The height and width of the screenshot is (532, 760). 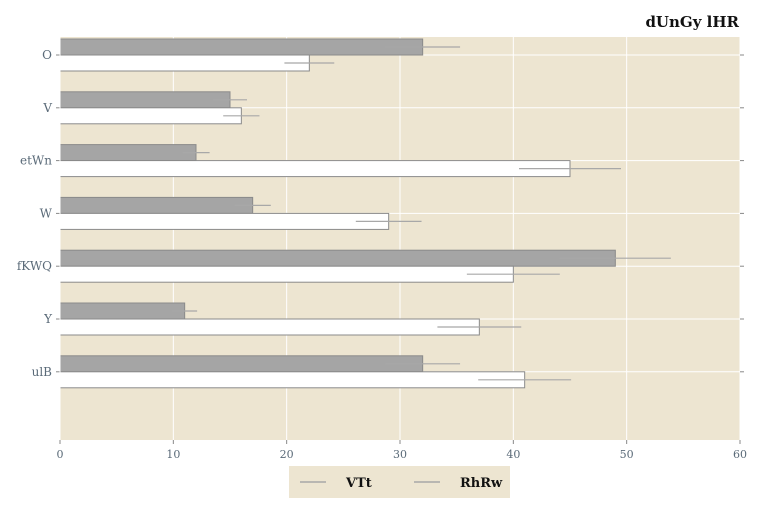 What do you see at coordinates (337, 258) in the screenshot?
I see `bar-VTt-fKWQ` at bounding box center [337, 258].